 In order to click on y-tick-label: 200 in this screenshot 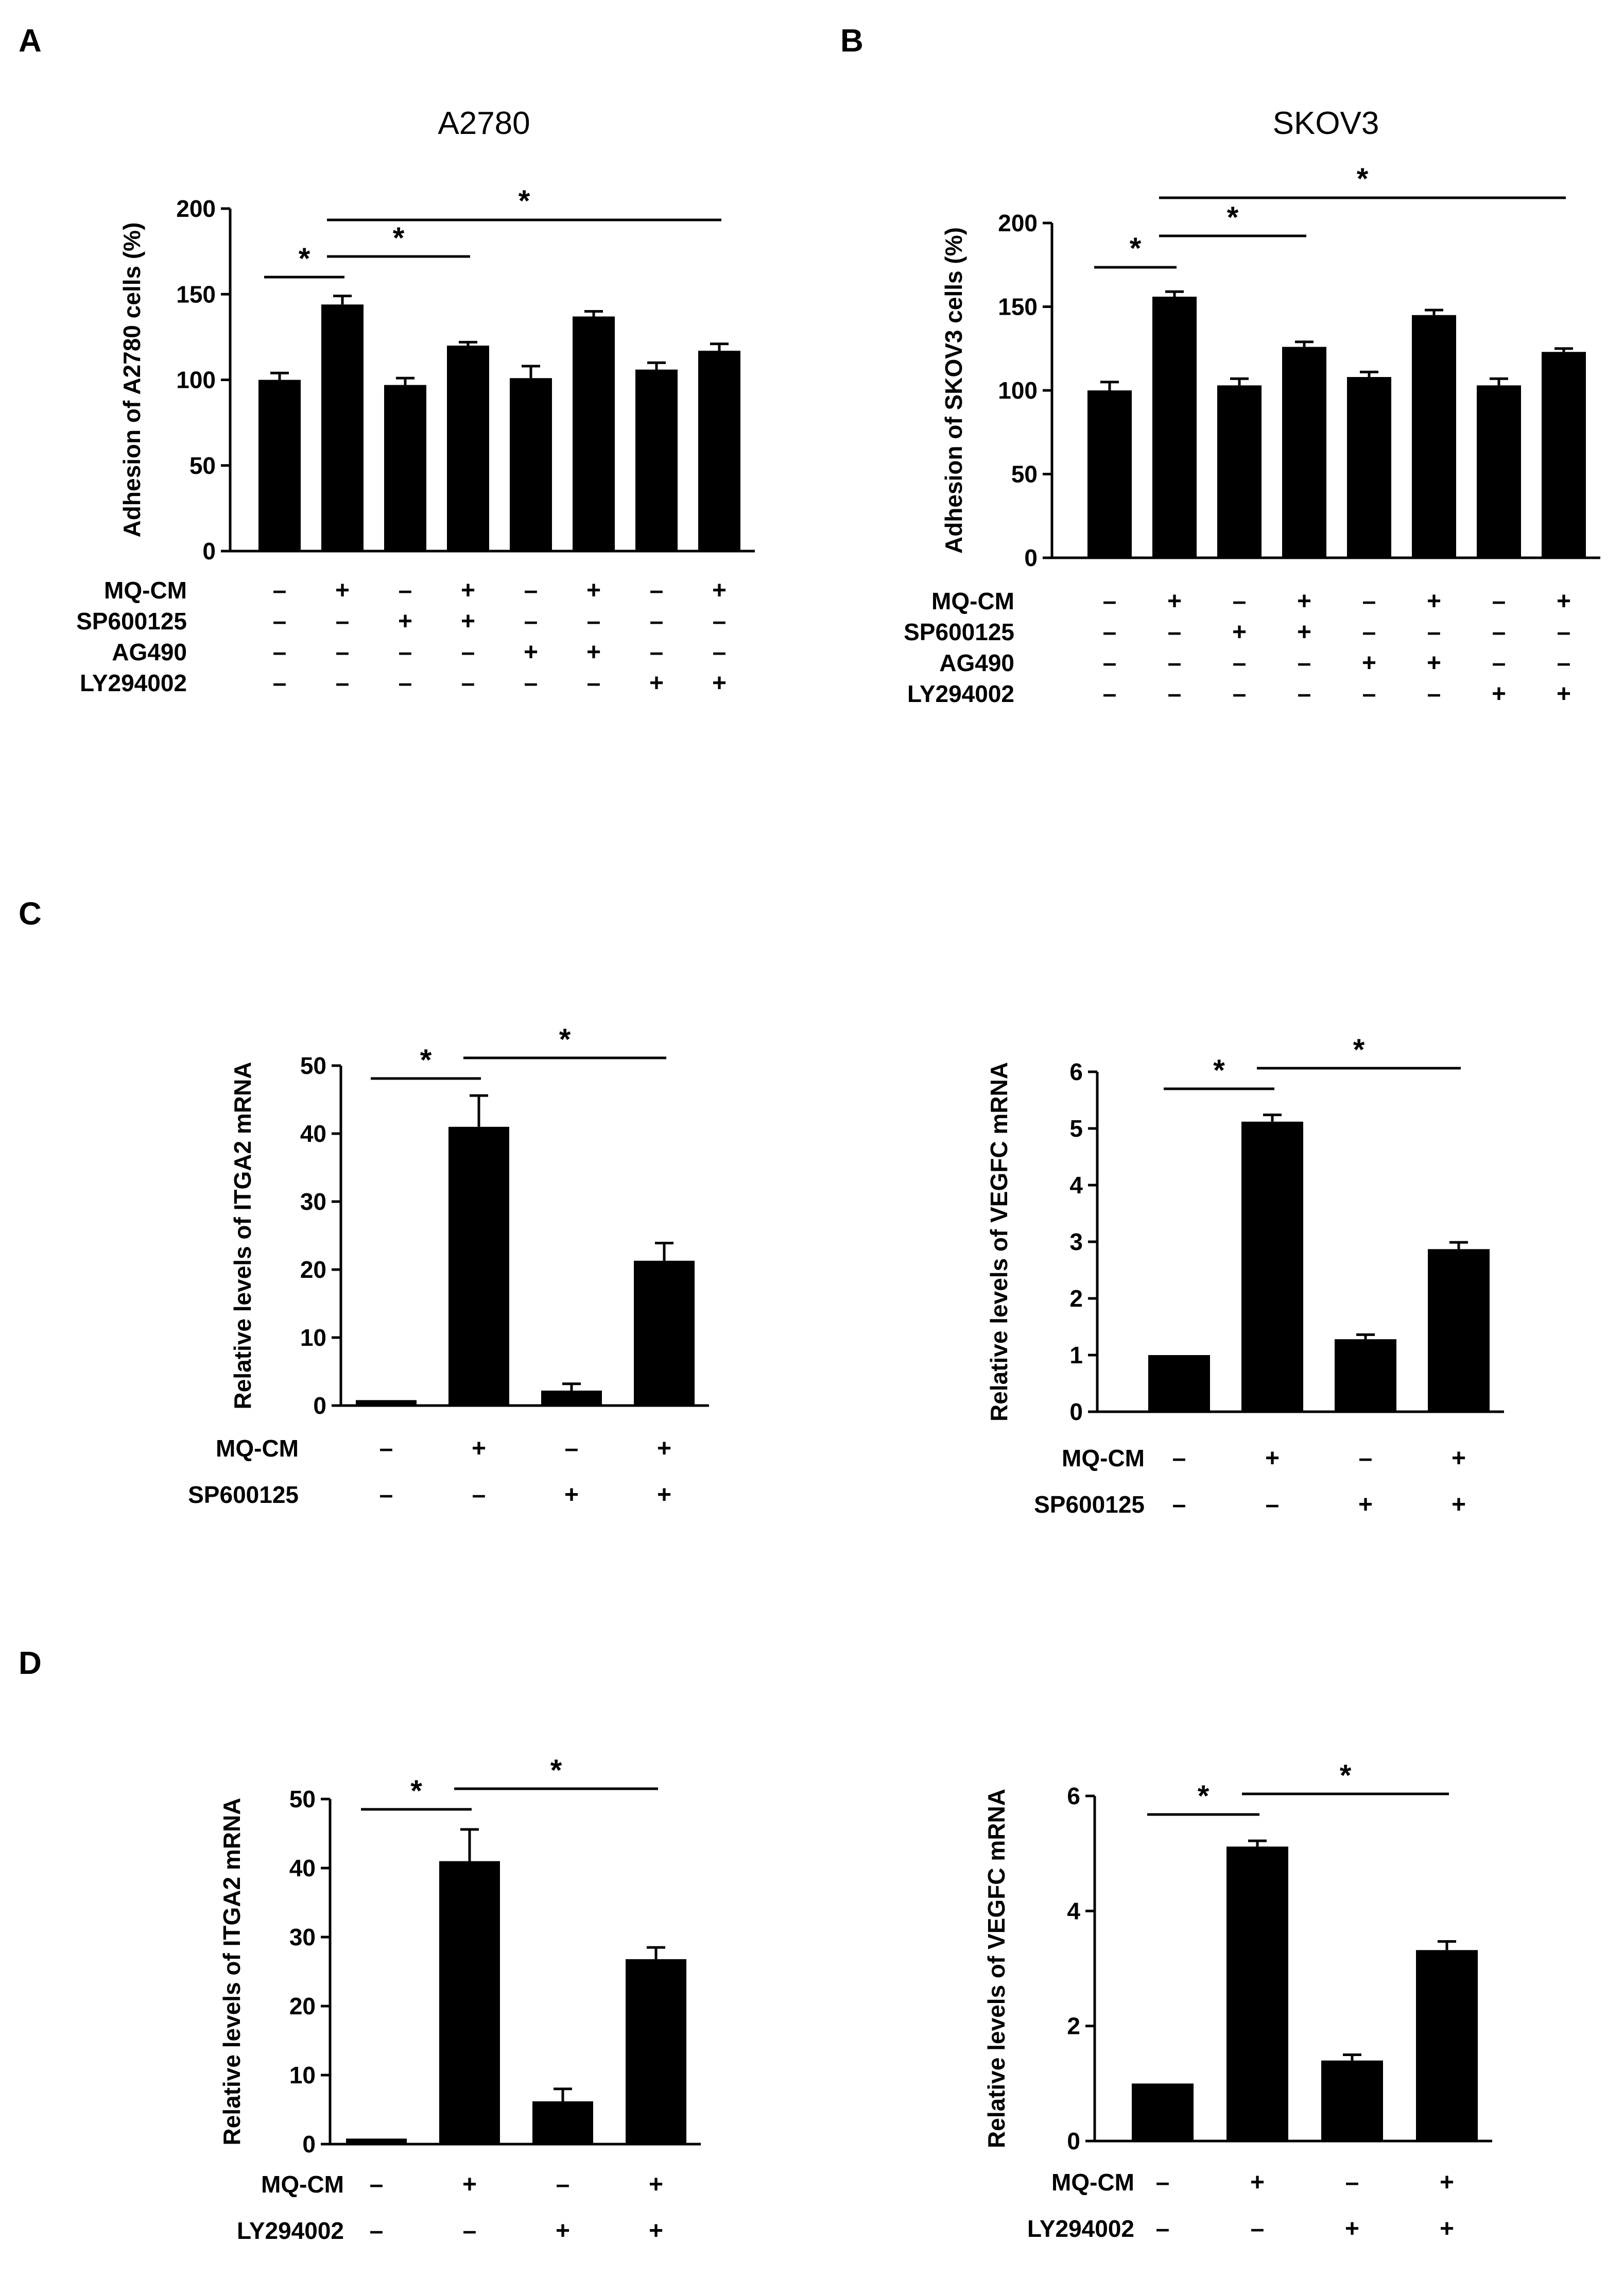, I will do `click(196, 208)`.